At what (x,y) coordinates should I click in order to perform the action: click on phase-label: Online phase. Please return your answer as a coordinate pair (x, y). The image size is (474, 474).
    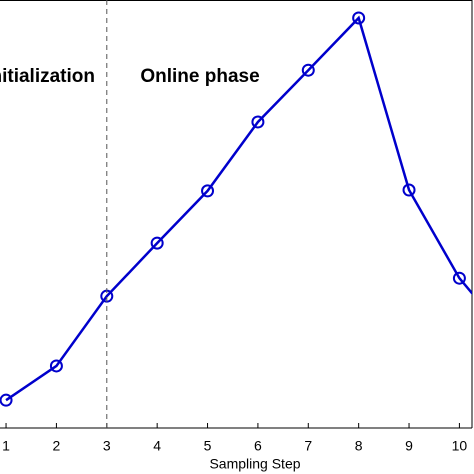
    Looking at the image, I should click on (199, 76).